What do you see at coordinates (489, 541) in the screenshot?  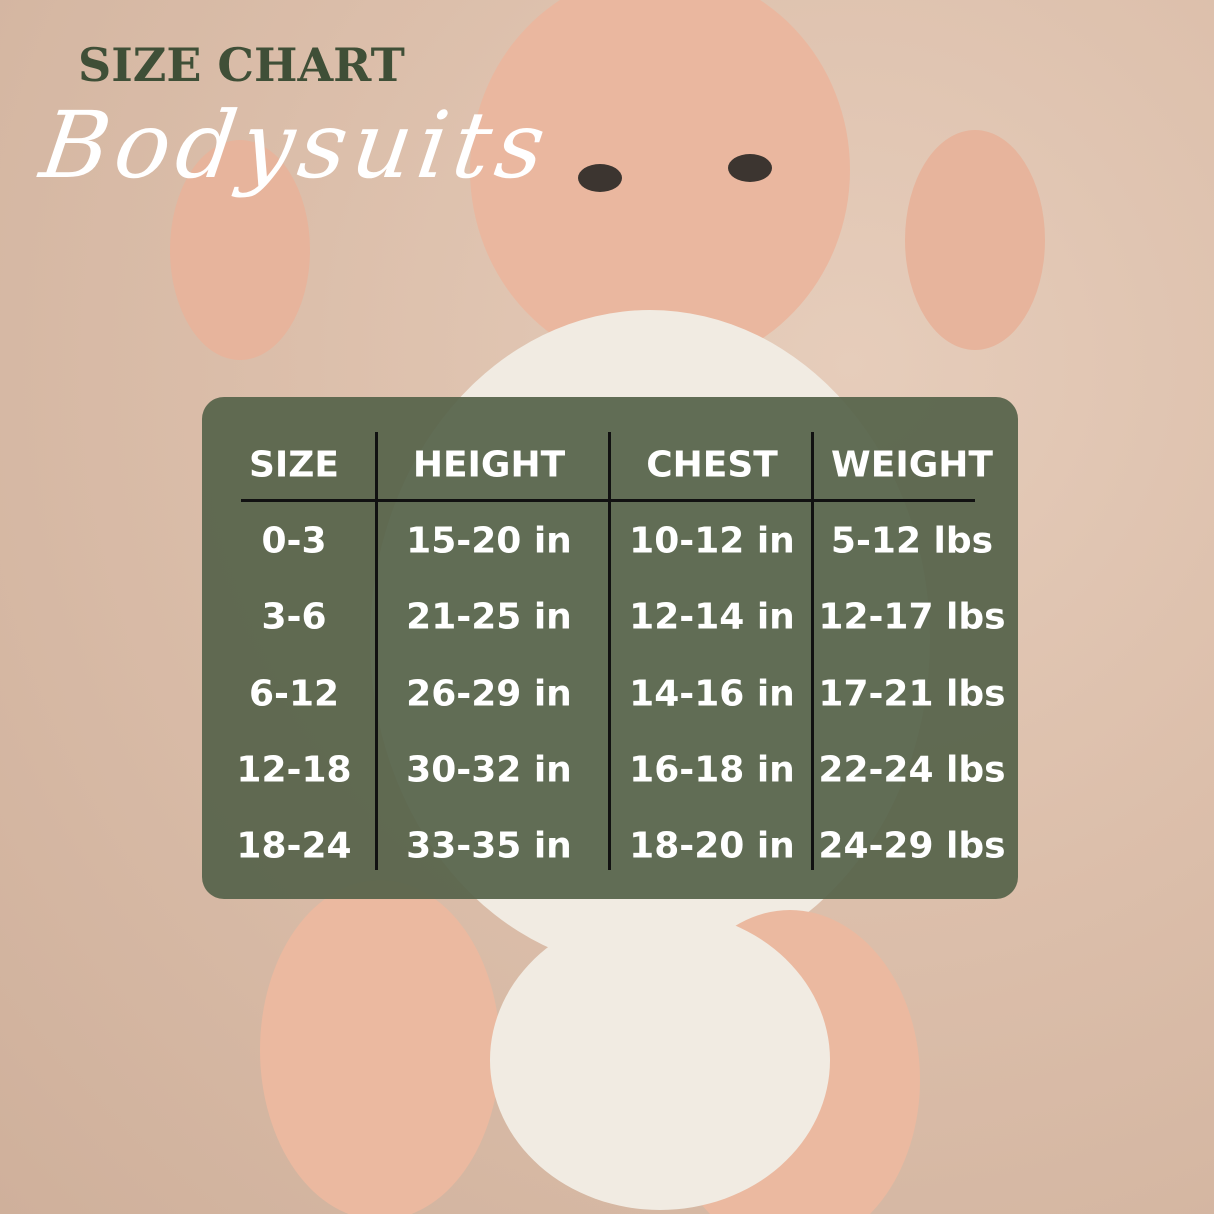 I see `table-cell: 15-20 in` at bounding box center [489, 541].